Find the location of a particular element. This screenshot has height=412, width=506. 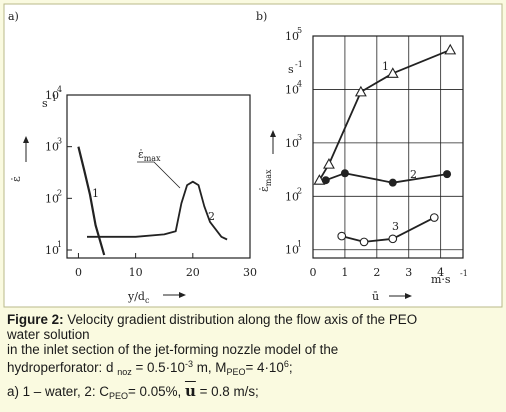

panel-b-curve-label-1: 1 is located at coordinates (385, 66).